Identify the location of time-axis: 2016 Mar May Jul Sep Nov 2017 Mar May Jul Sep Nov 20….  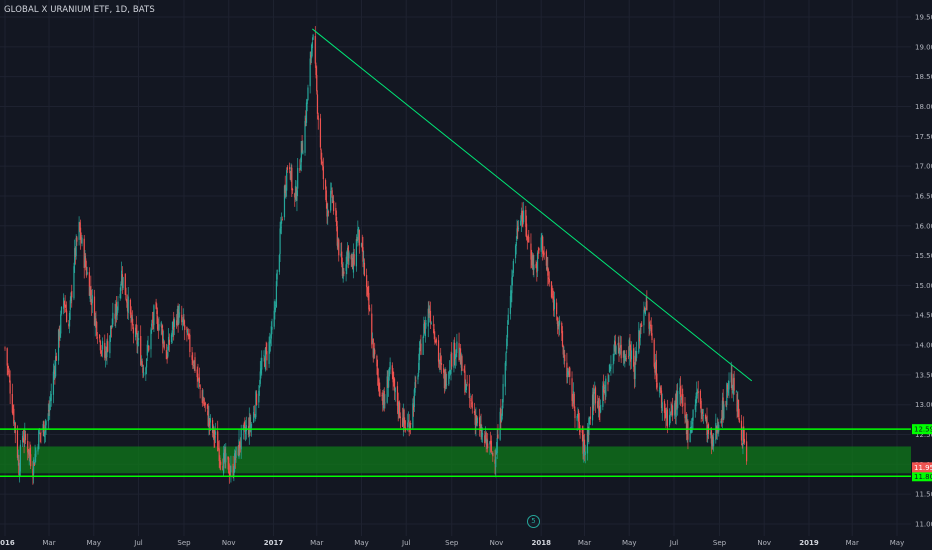
(466, 543).